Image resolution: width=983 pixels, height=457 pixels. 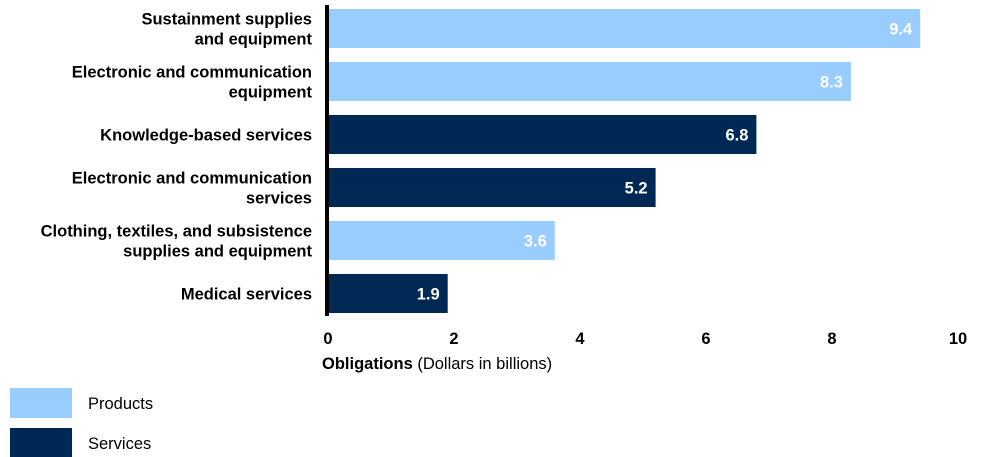 What do you see at coordinates (192, 73) in the screenshot?
I see `category-label-2-line-1: Electronic and communication` at bounding box center [192, 73].